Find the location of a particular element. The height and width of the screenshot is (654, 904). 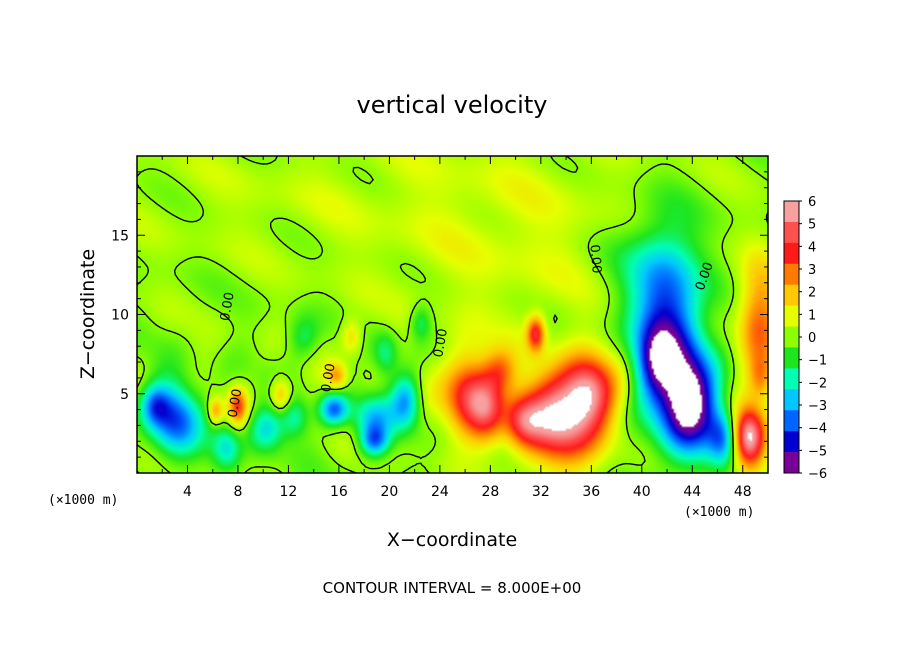

colorbar-label: −3 is located at coordinates (817, 406).